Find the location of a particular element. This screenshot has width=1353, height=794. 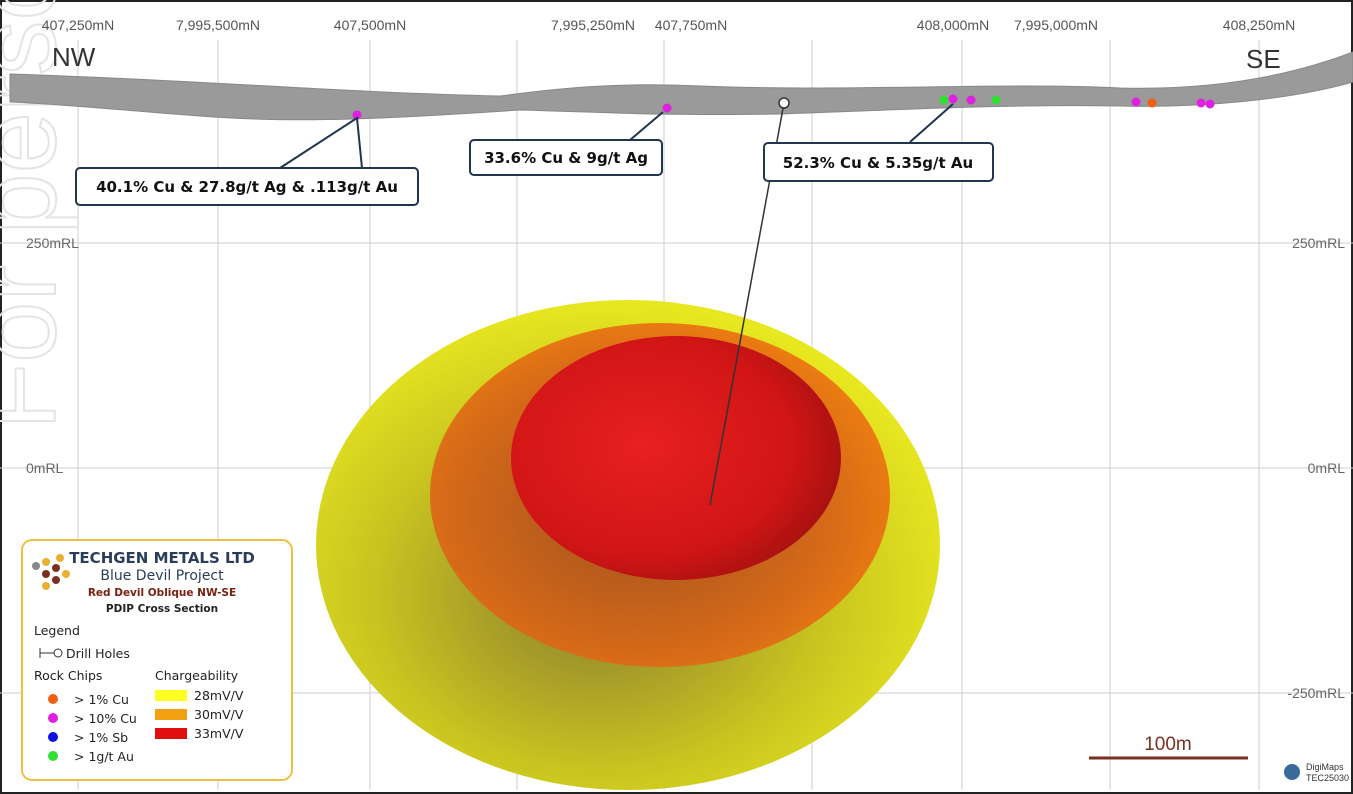

northing: 407,250mN is located at coordinates (78, 25).